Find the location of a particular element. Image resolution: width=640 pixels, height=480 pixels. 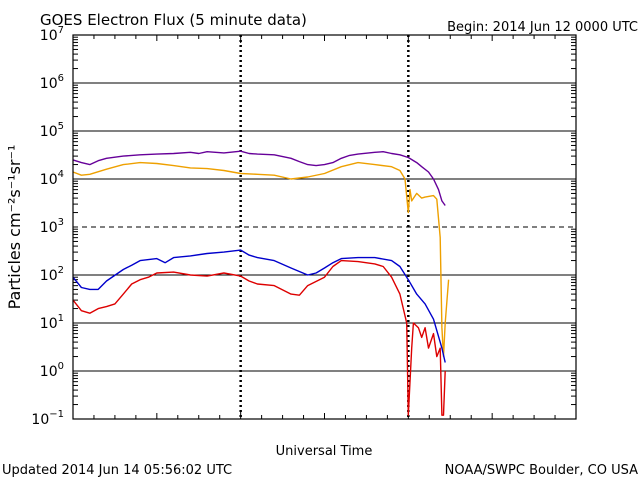

y-tick-label: 10⁷ is located at coordinates (52, 34).